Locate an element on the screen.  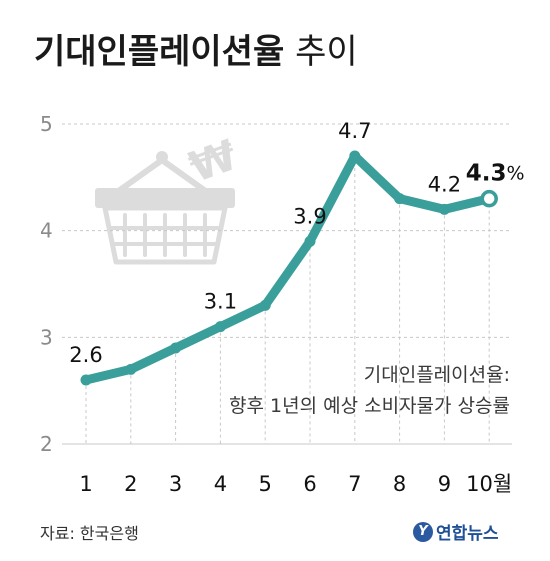
y-tick-label: 4 is located at coordinates (46, 231).